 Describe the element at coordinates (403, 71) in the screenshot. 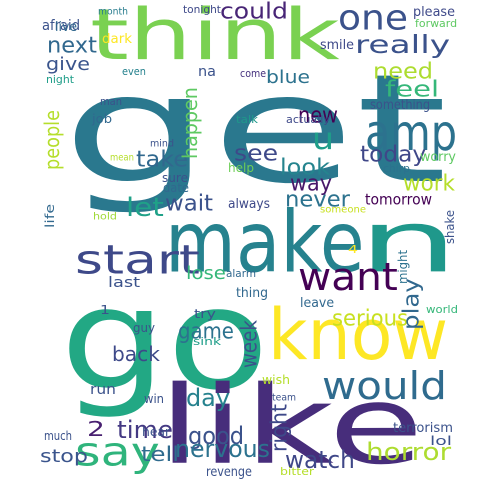

I see `word-need: need` at that location.